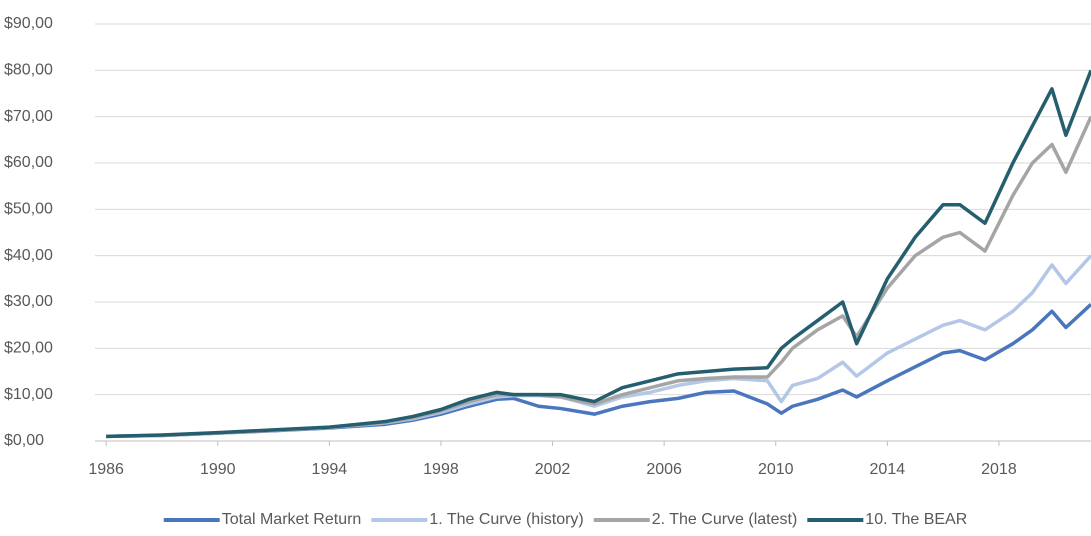 This screenshot has width=1091, height=536. Describe the element at coordinates (28, 116) in the screenshot. I see `y-tick-label: $70,00` at that location.